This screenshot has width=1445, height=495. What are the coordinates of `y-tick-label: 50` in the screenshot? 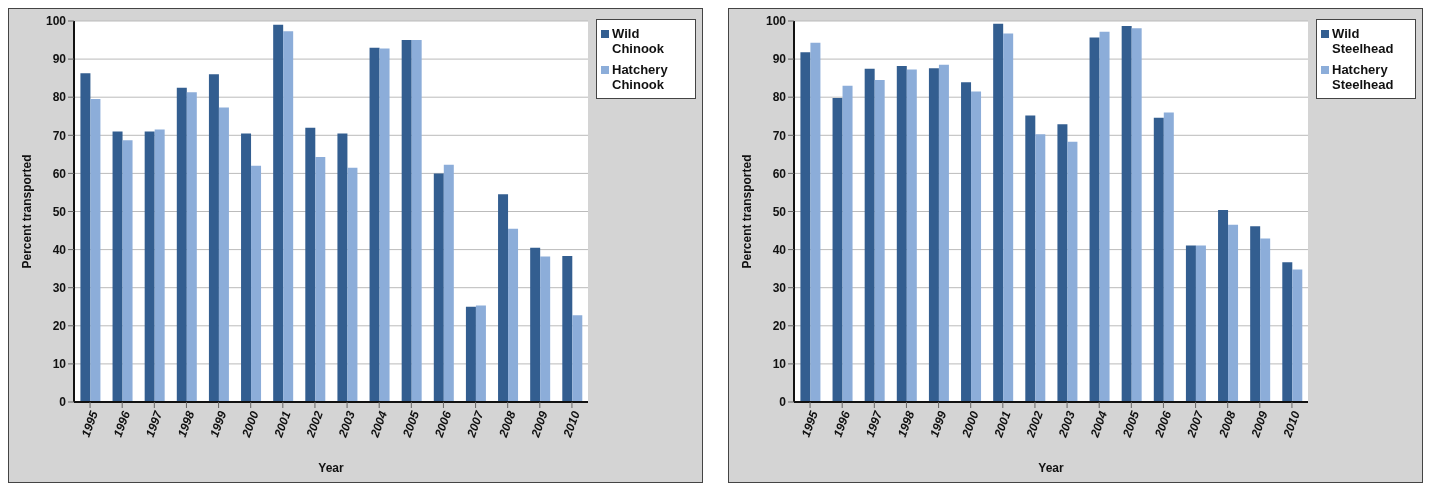 It's located at (779, 211).